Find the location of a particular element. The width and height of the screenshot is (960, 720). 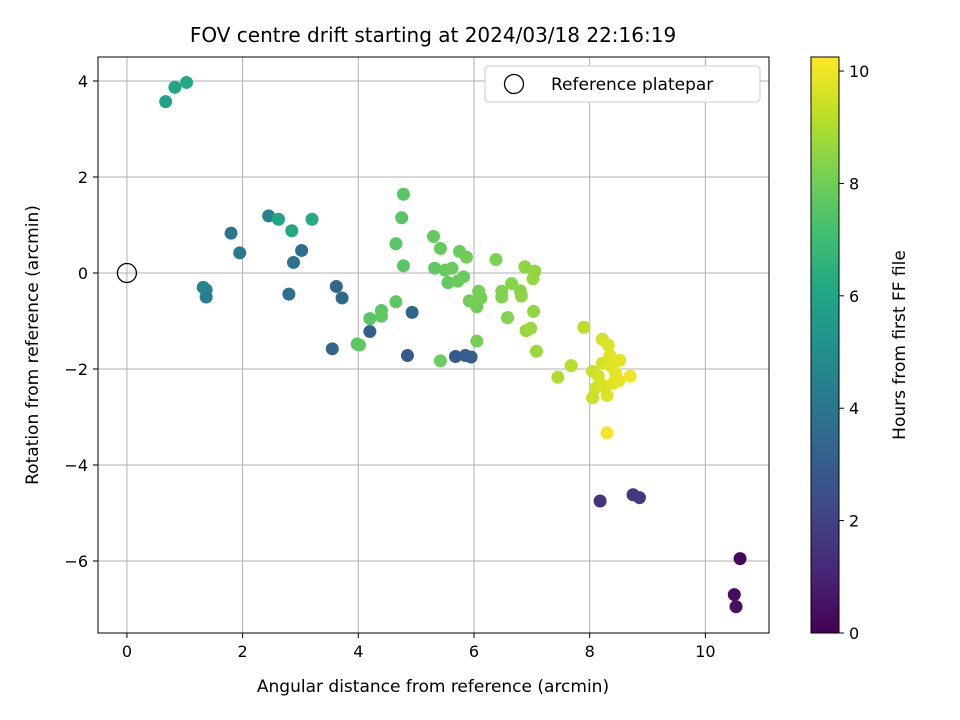

colorbar-gradient is located at coordinates (825, 345).